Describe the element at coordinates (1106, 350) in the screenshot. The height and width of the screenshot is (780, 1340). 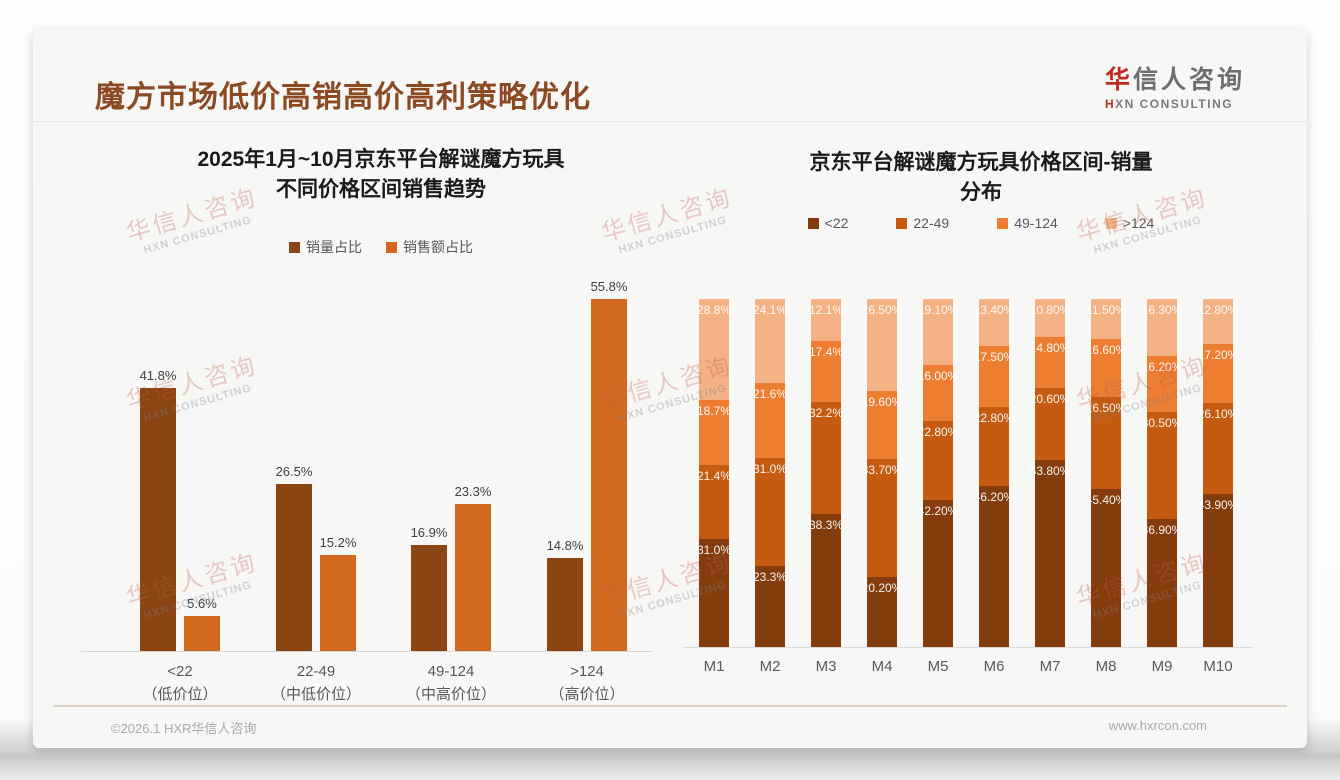
I see `segment-value-label: 16.60%` at that location.